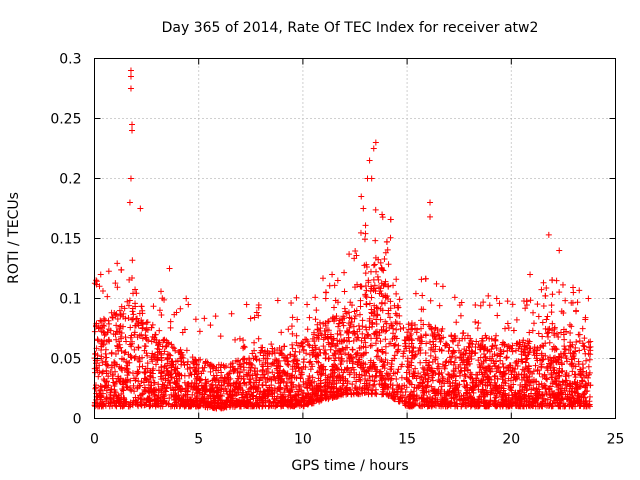 This screenshot has height=480, width=640. Describe the element at coordinates (369, 160) in the screenshot. I see `peak-point` at that location.